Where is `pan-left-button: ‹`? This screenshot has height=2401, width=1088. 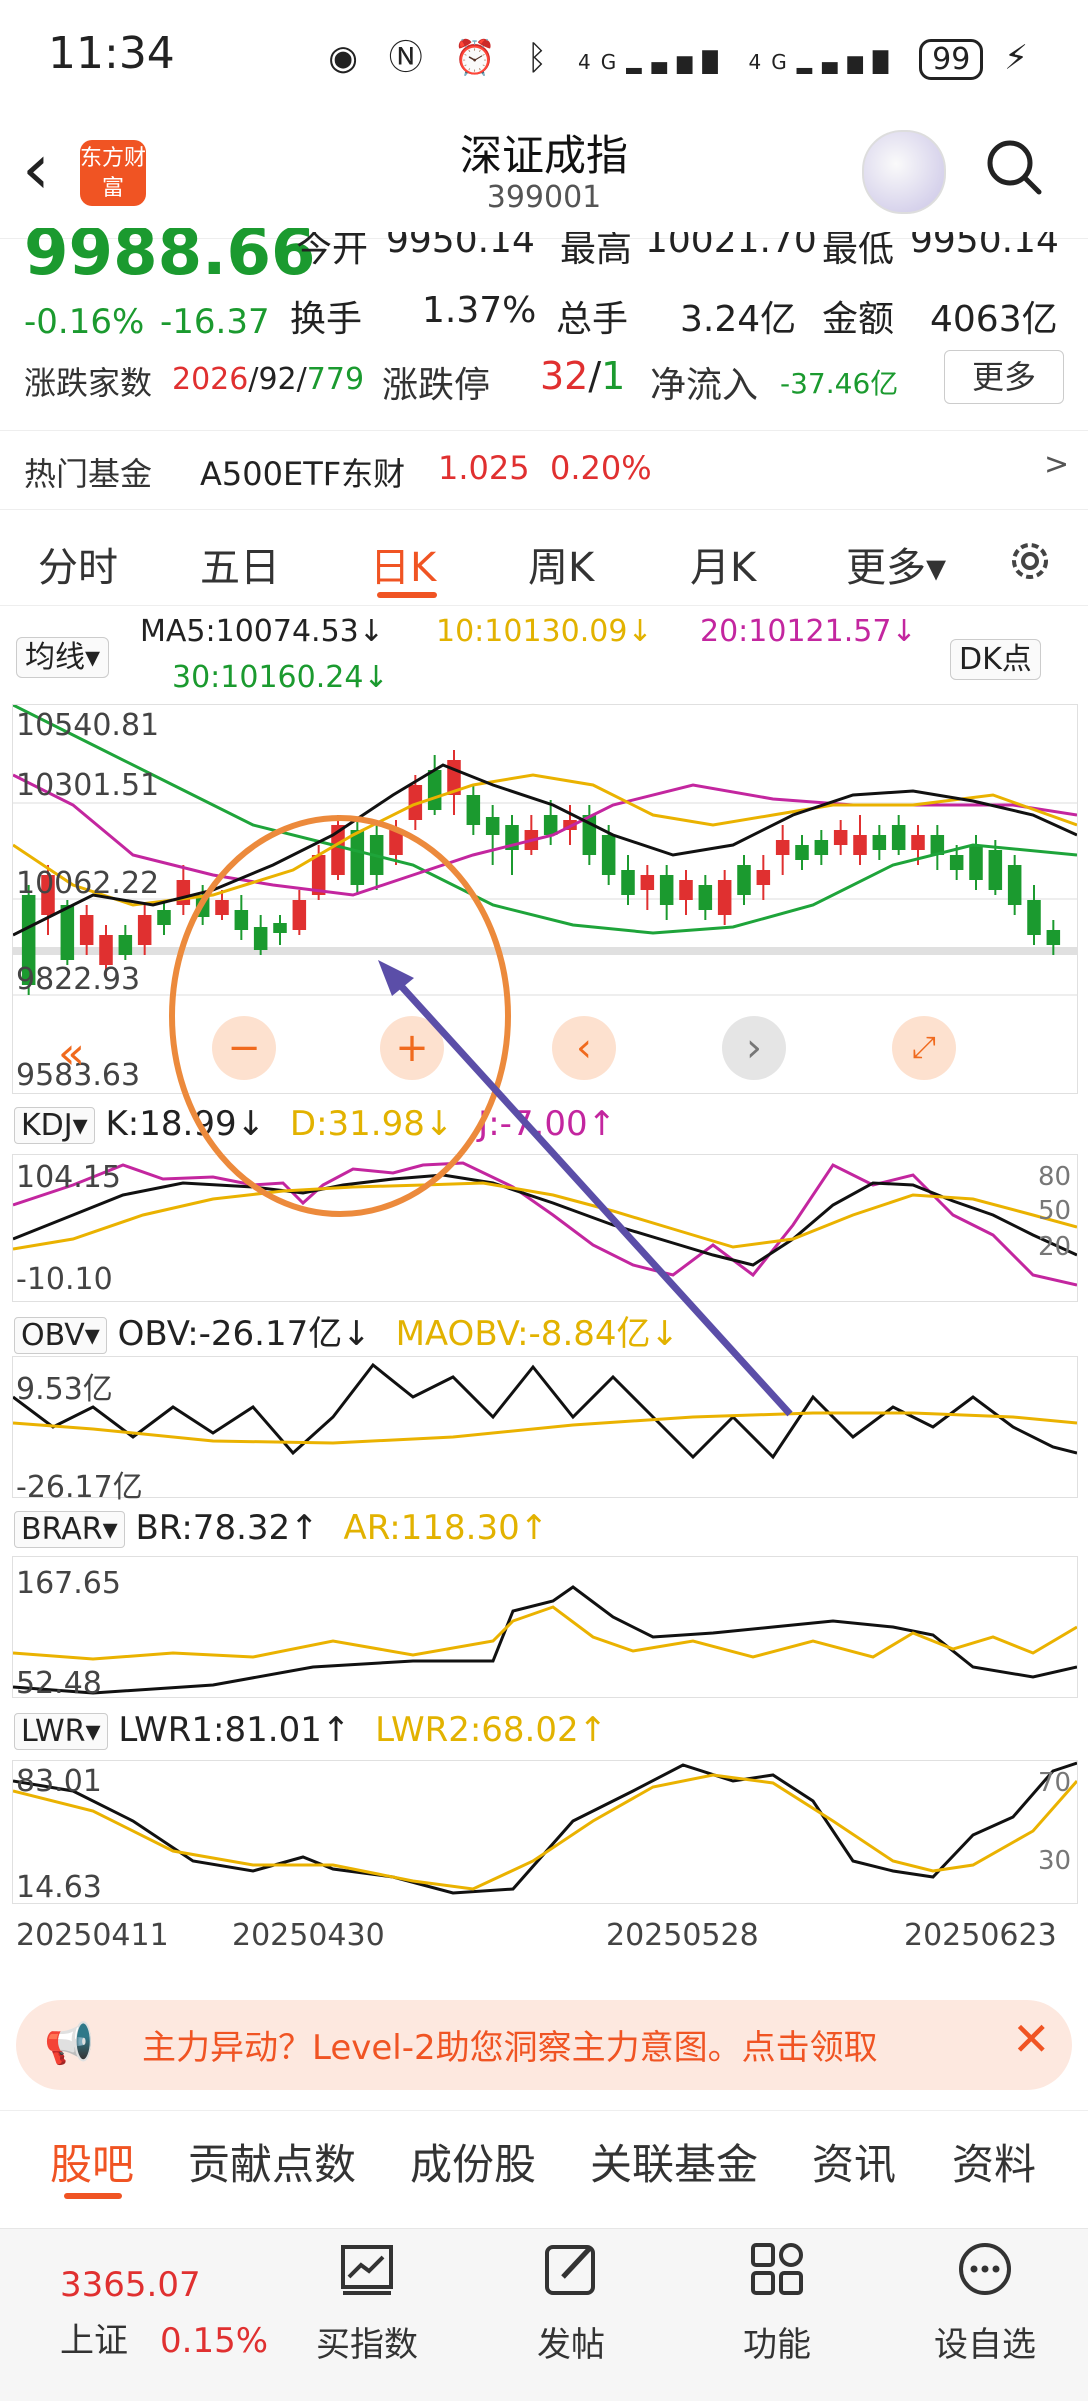 pan-left-button: ‹ is located at coordinates (584, 1048).